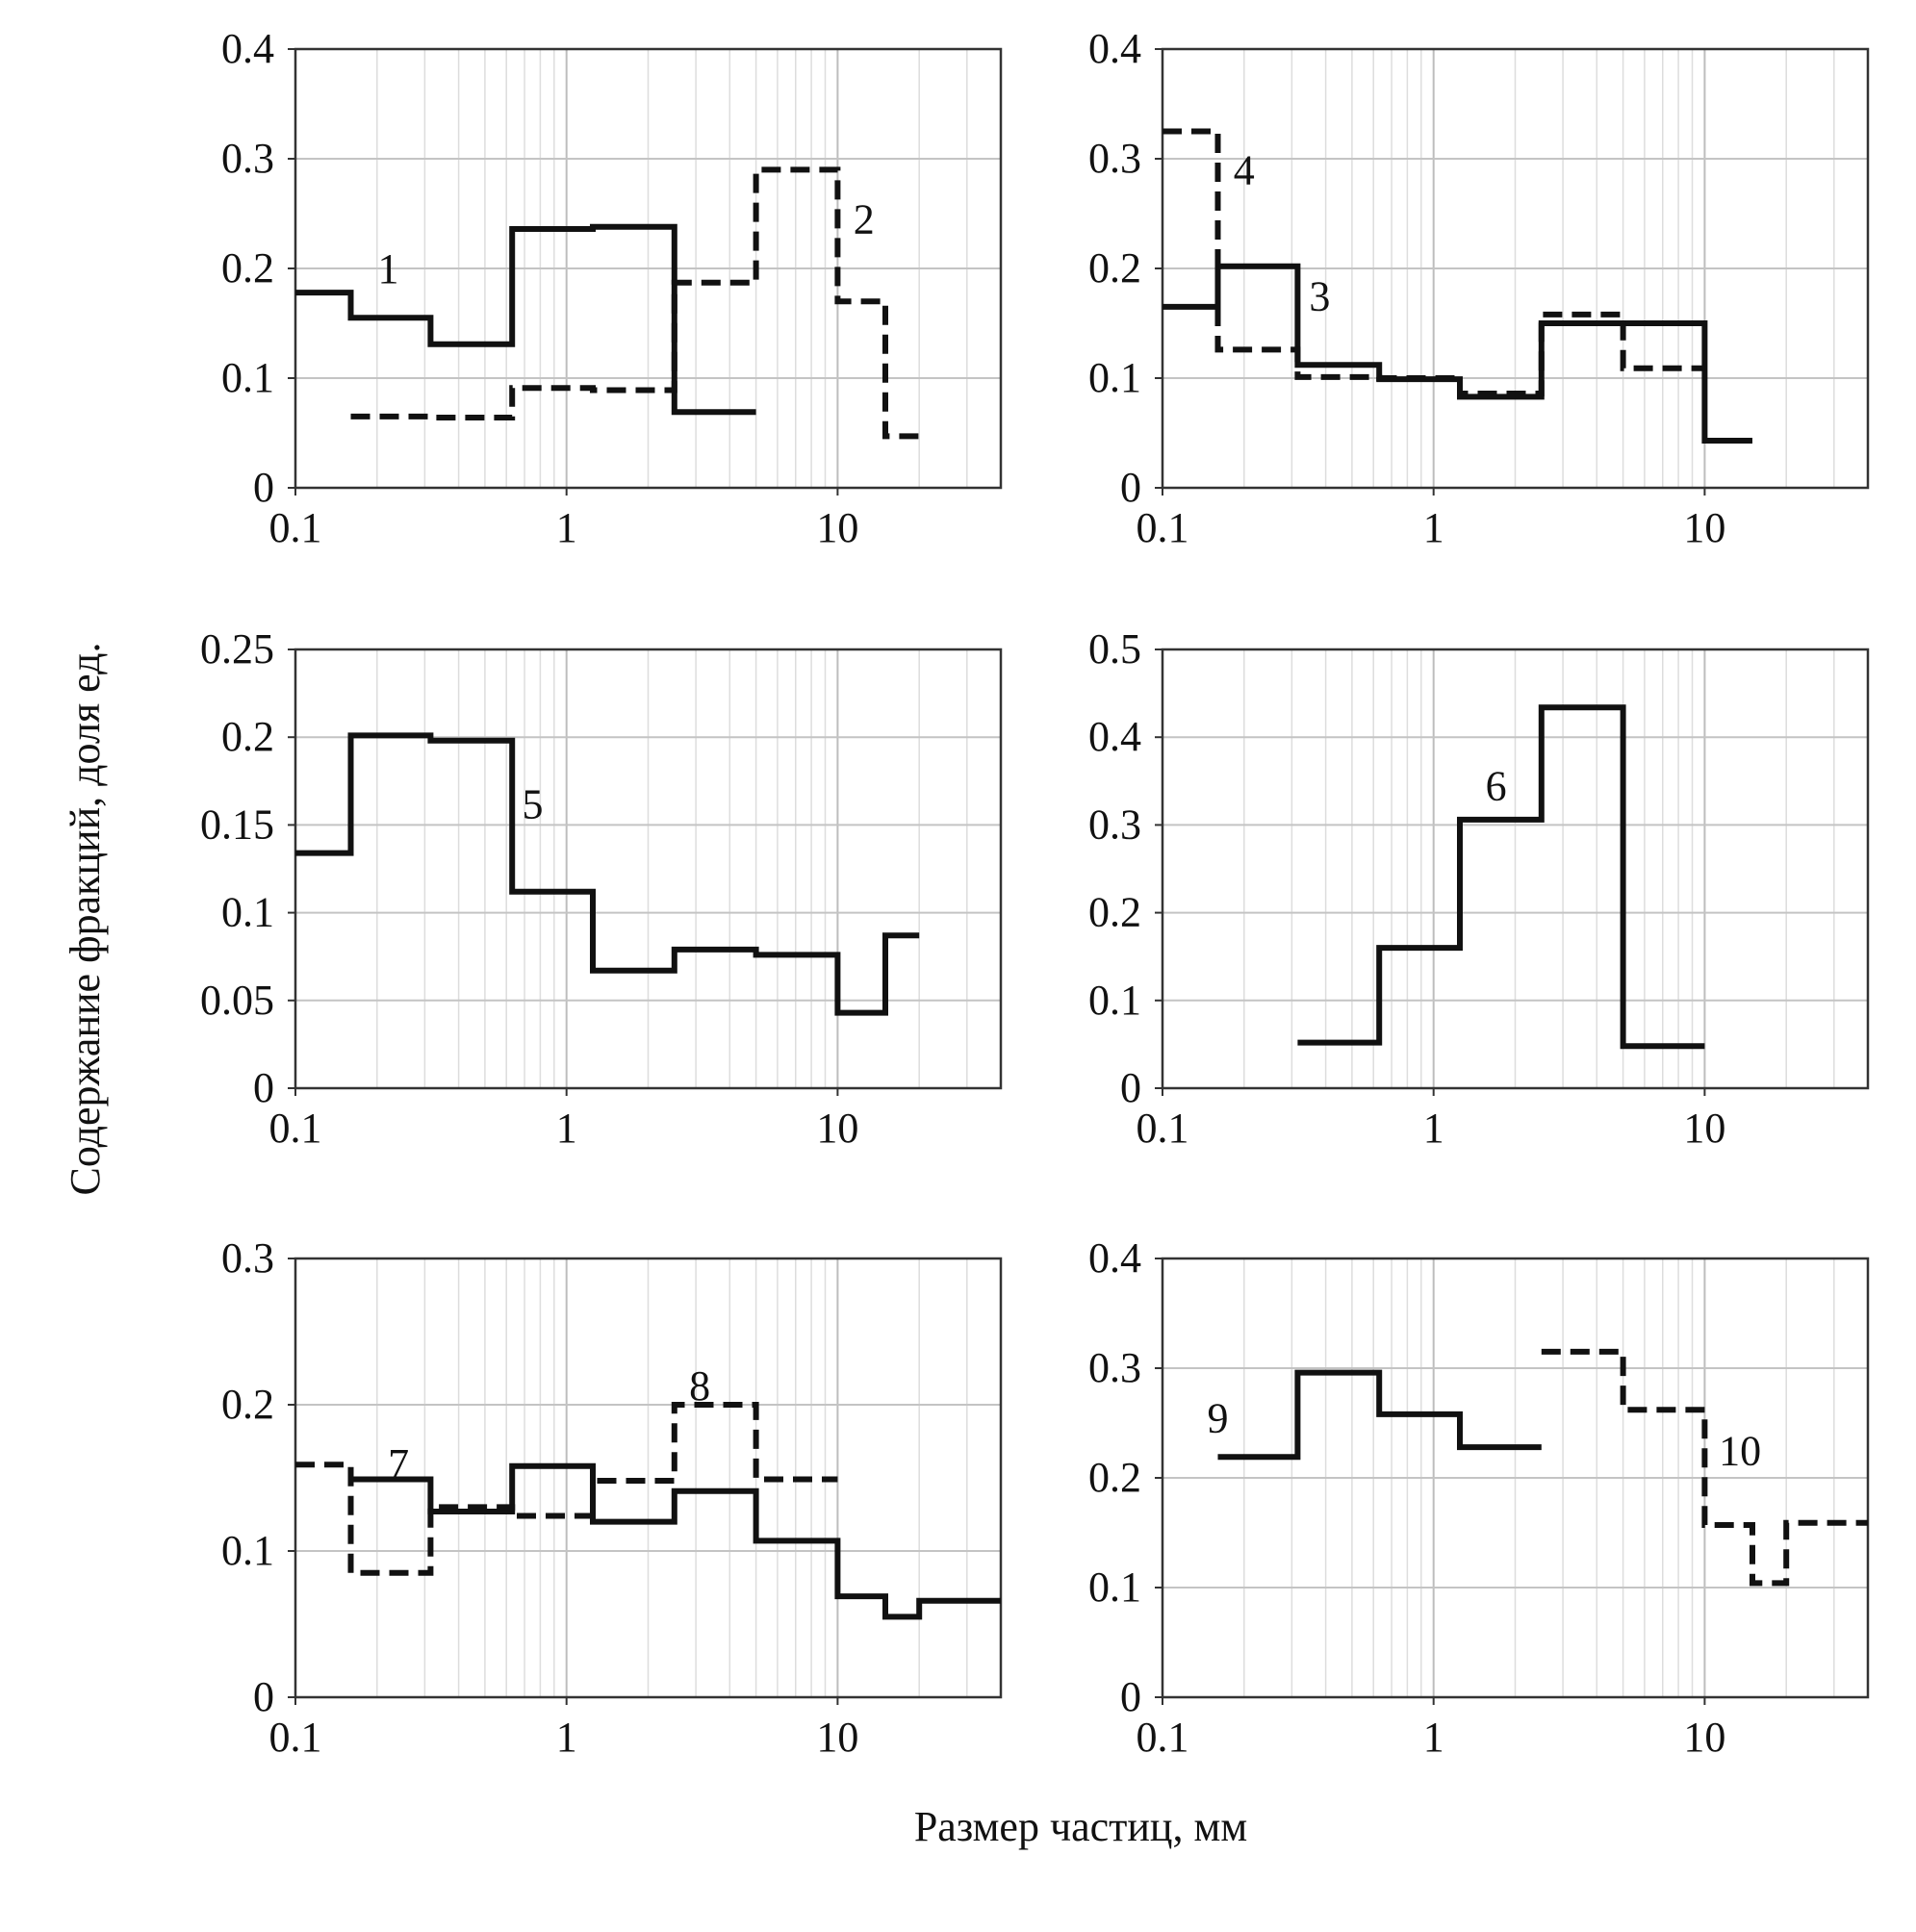  I want to click on series-label-2: 2, so click(864, 219).